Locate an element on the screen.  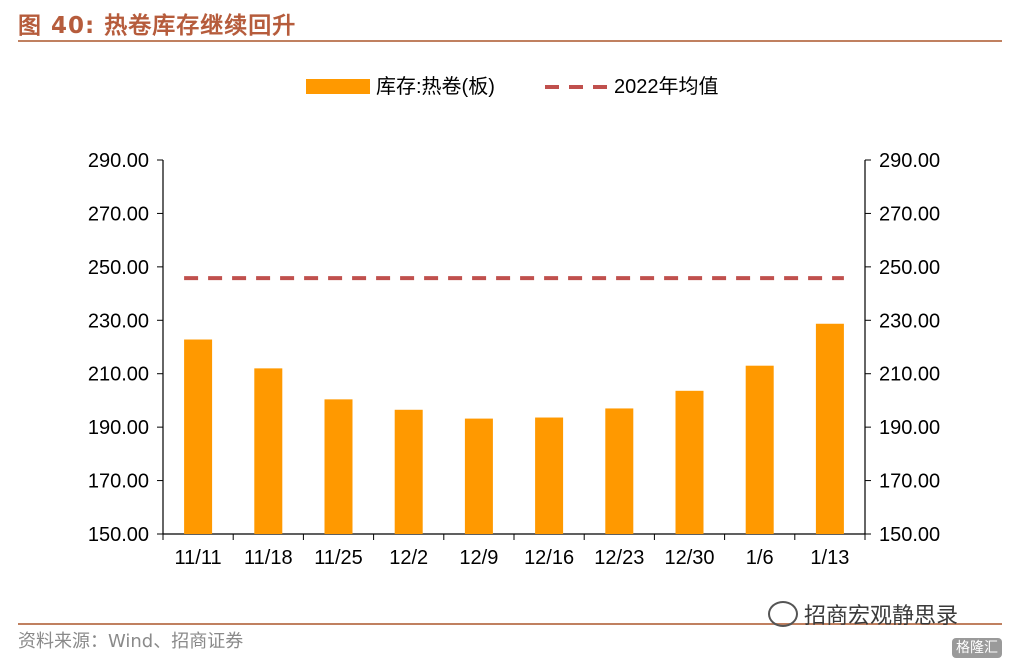
x-tick-label: 12/23 is located at coordinates (619, 558).